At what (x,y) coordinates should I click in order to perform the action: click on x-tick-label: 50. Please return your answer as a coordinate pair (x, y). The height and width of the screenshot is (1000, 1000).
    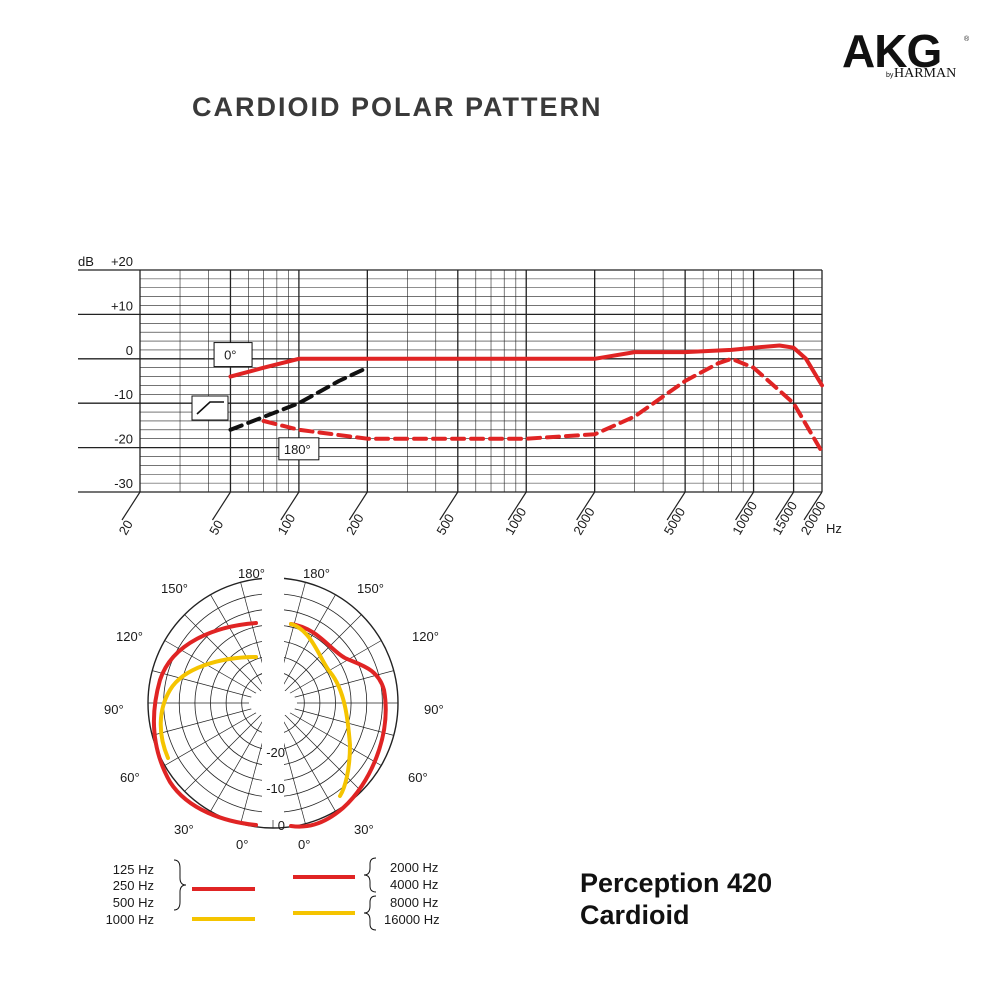
    Looking at the image, I should click on (216, 527).